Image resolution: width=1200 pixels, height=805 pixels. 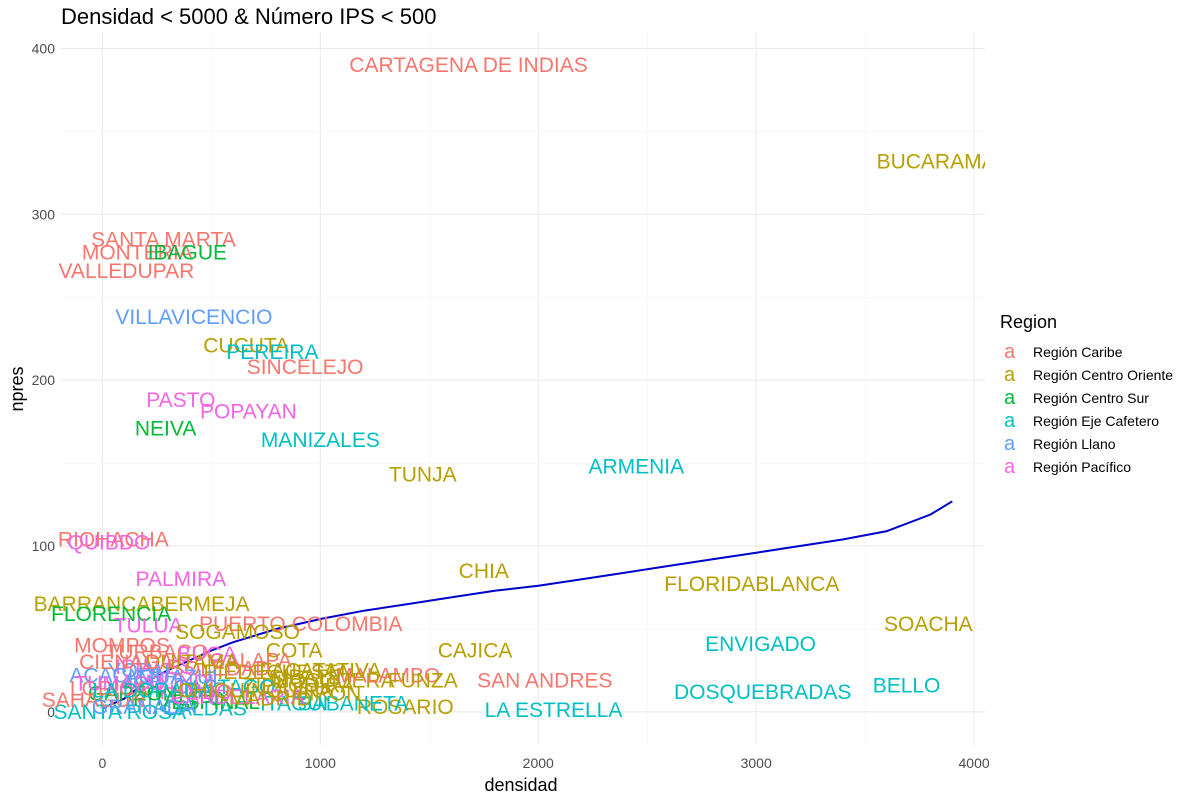 What do you see at coordinates (51, 712) in the screenshot?
I see `y-tick-label: 0` at bounding box center [51, 712].